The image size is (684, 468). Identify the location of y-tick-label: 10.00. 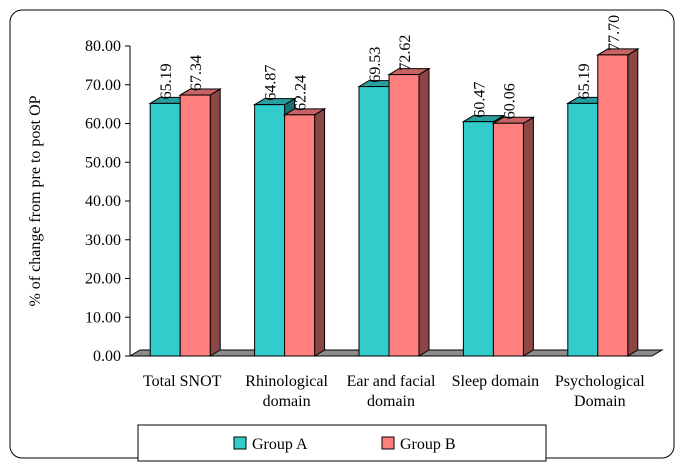
(103, 317).